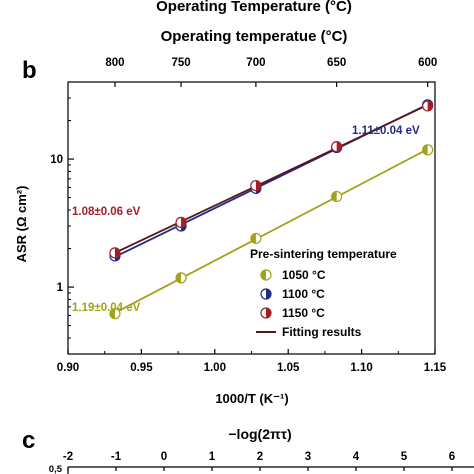 The image size is (474, 474). What do you see at coordinates (106, 308) in the screenshot?
I see `annotation-1050: 1.19±0.04 eV` at bounding box center [106, 308].